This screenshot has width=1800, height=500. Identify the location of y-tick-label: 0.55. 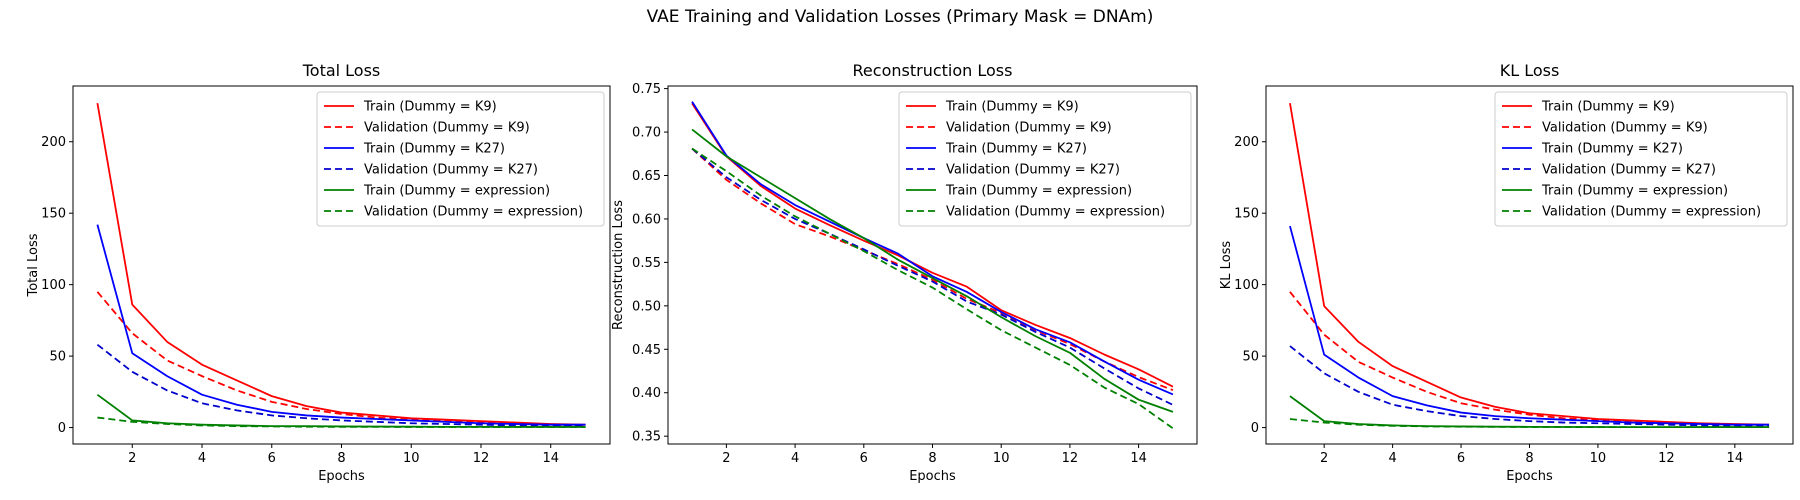
(646, 263).